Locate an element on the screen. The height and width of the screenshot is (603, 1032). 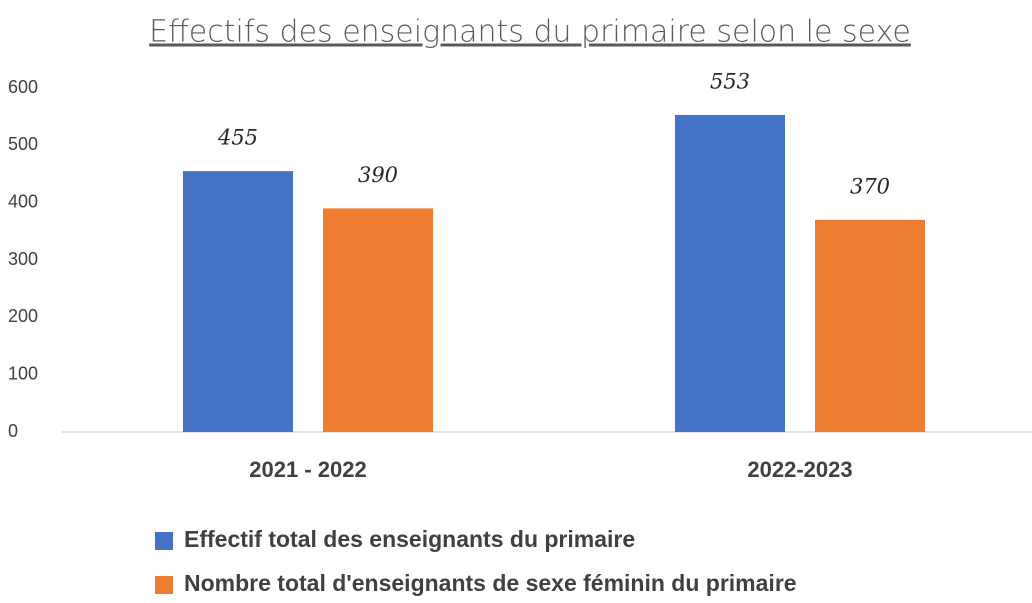
y-tick-label: 100 is located at coordinates (23, 373).